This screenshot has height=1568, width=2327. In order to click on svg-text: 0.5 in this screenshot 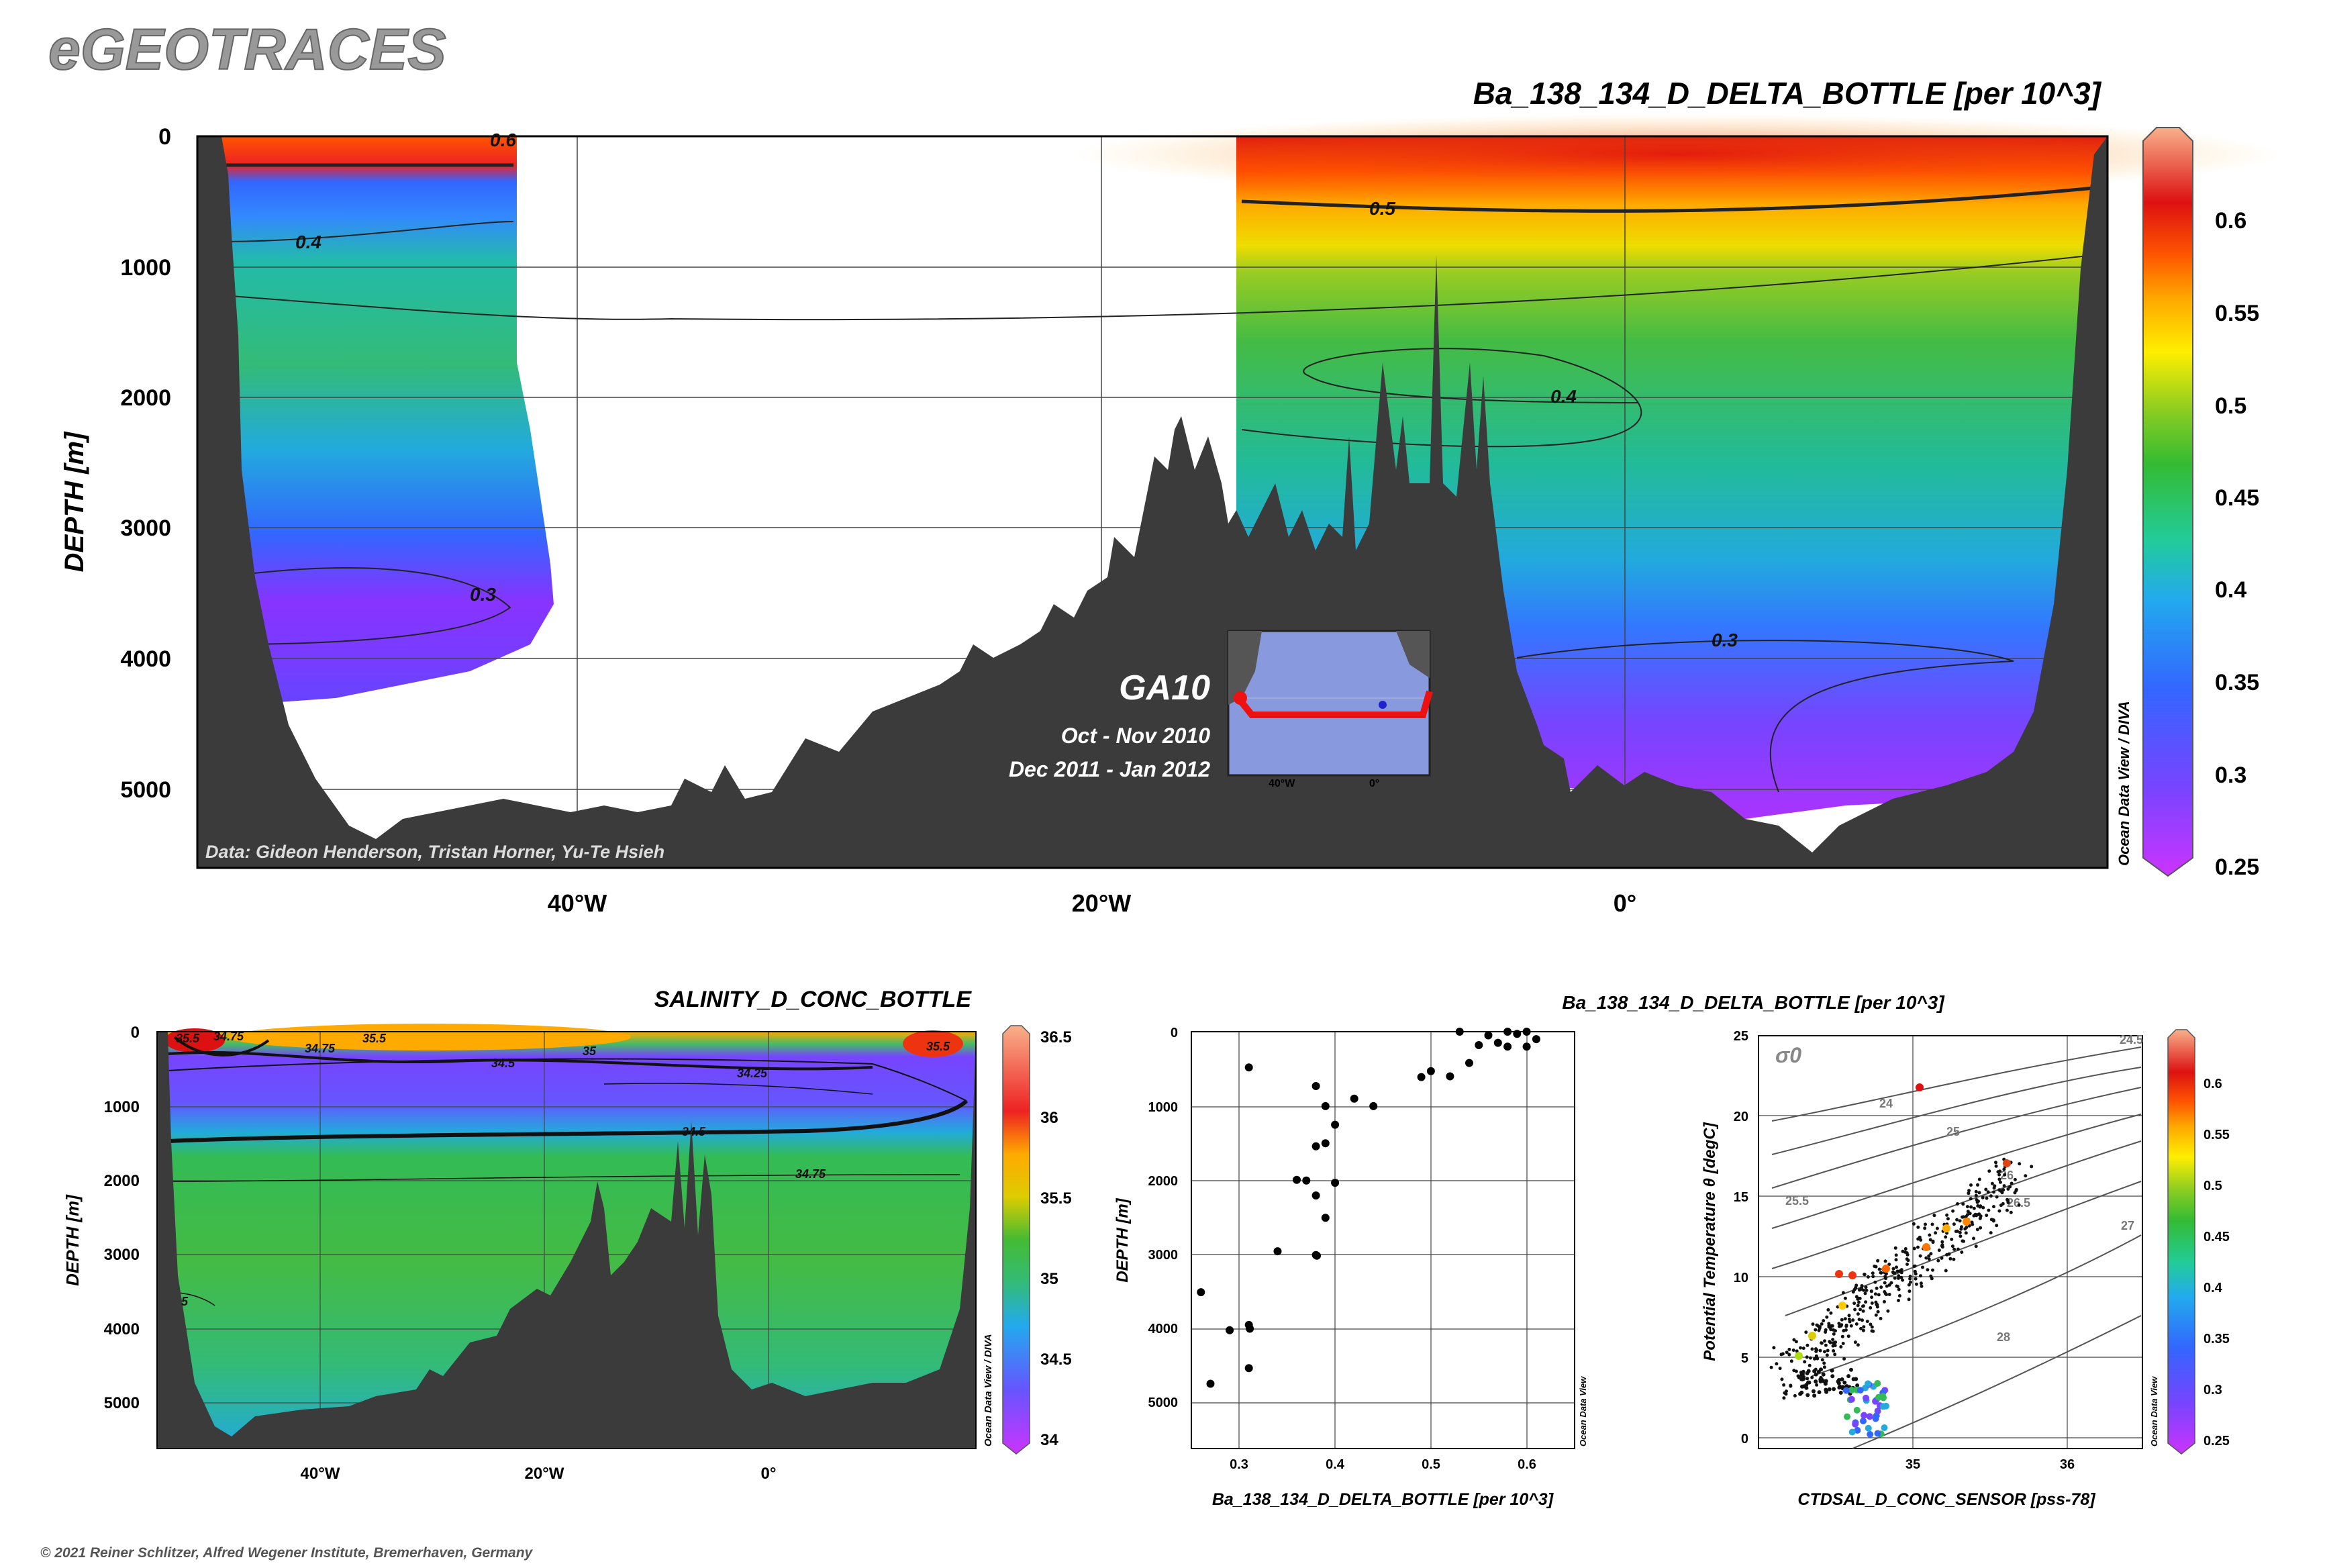, I will do `click(1431, 1465)`.